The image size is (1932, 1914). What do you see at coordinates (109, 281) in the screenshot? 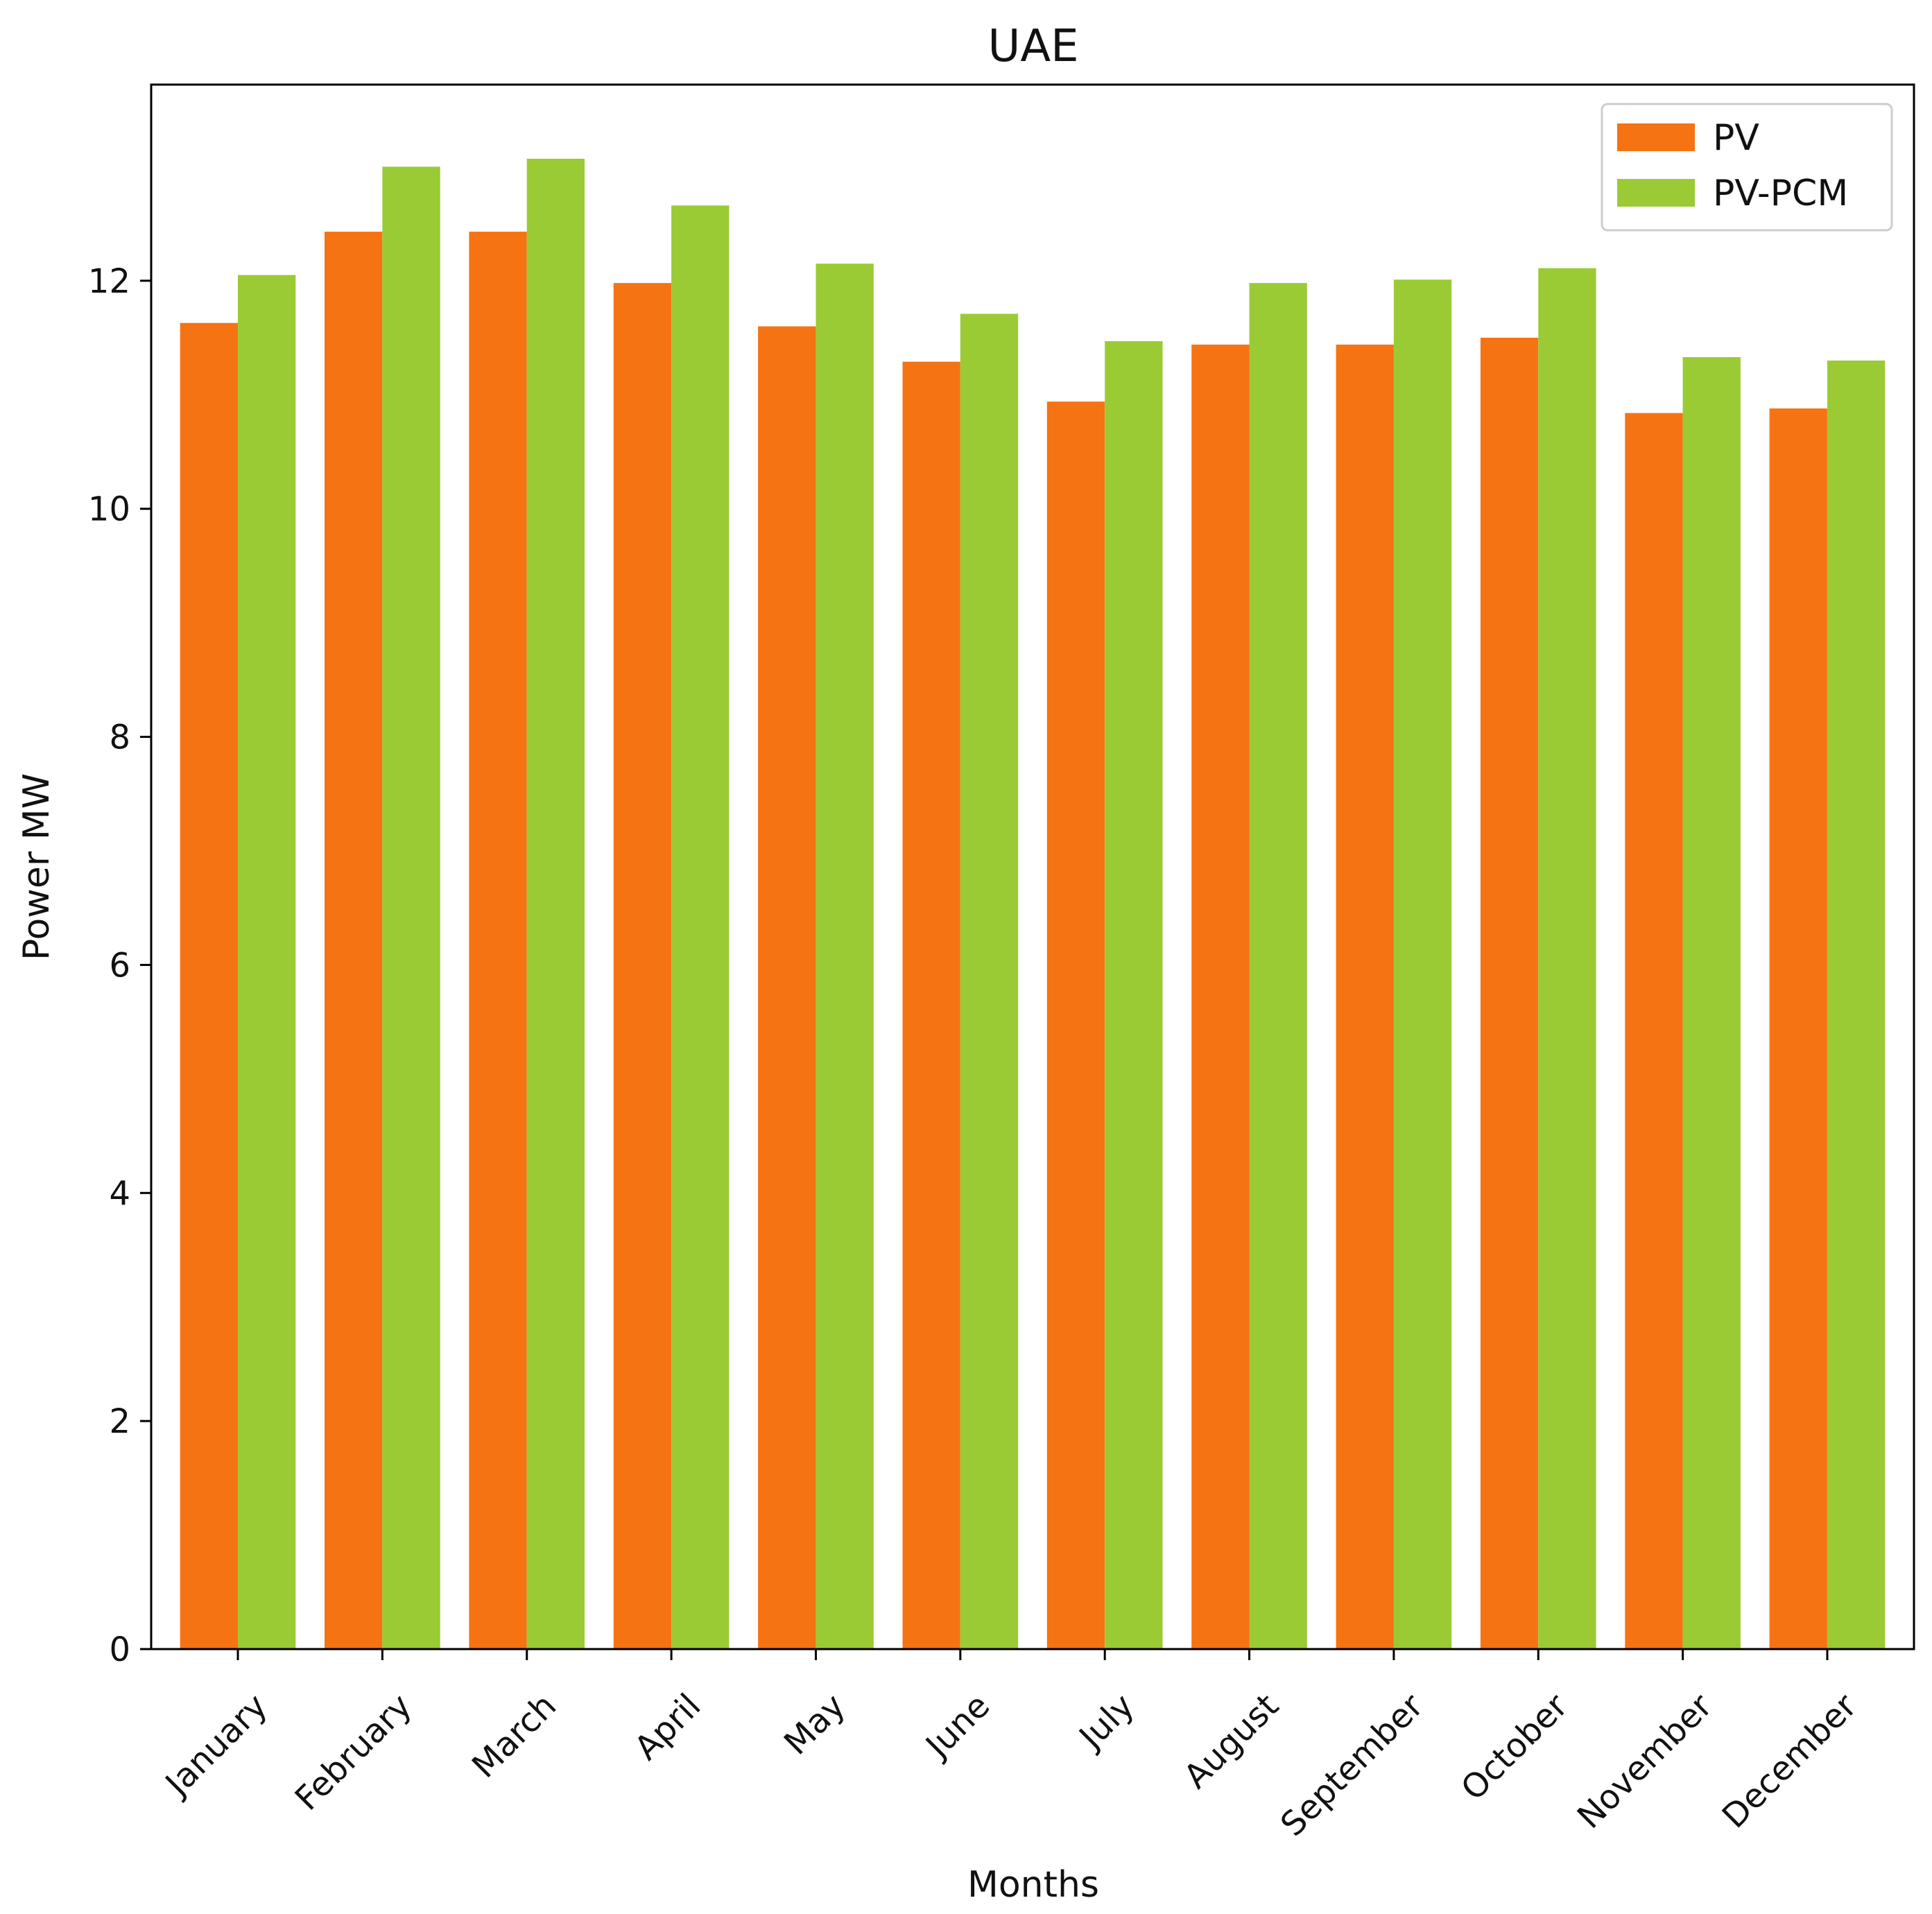
I see `y-tick-label: 12` at bounding box center [109, 281].